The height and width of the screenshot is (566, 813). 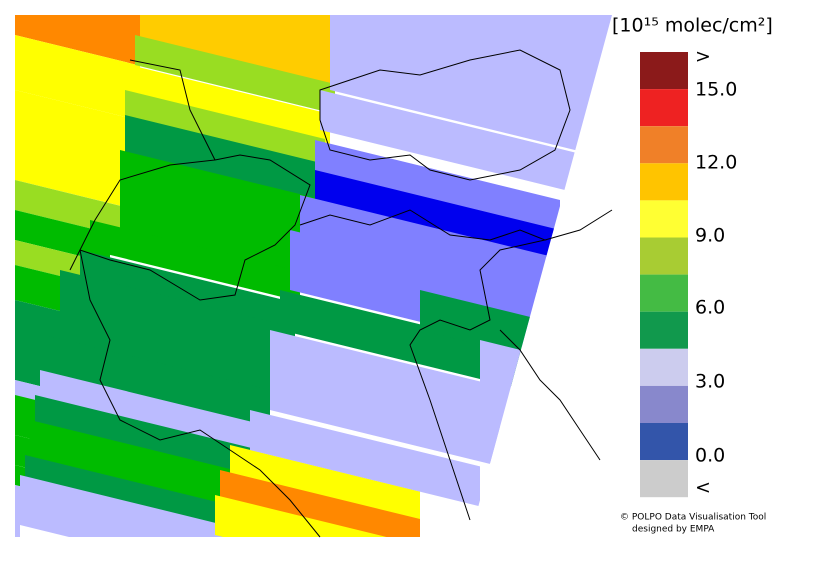 What do you see at coordinates (710, 456) in the screenshot?
I see `scale-label: 0.0` at bounding box center [710, 456].